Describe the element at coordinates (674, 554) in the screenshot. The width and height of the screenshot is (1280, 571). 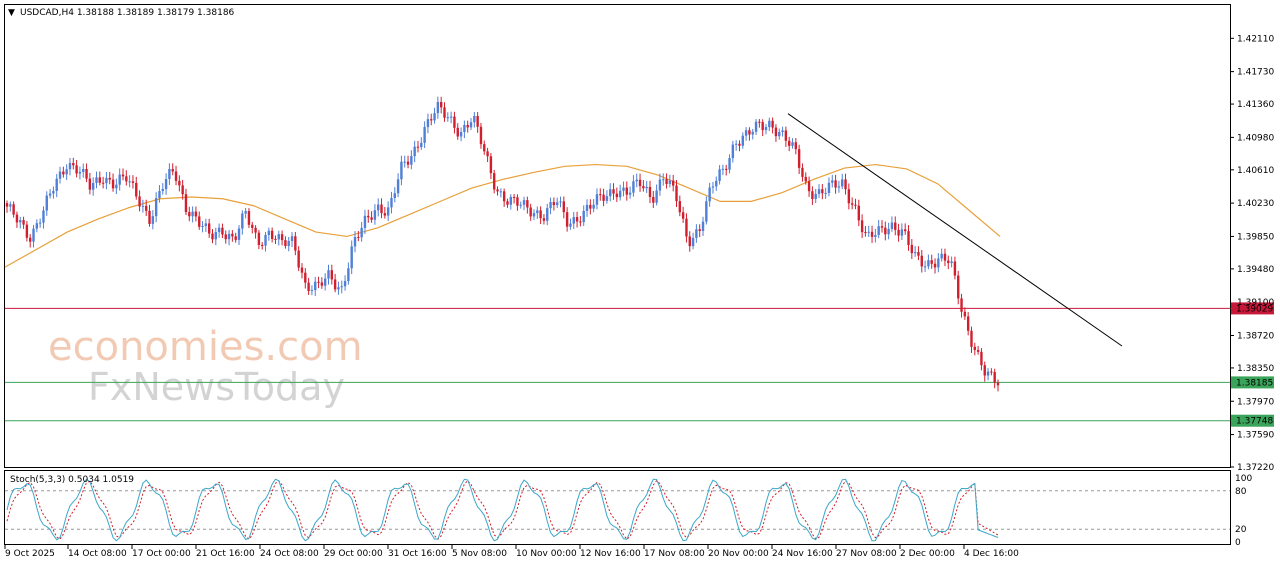
I see `time-tick-label: 17 Nov 08:00` at that location.